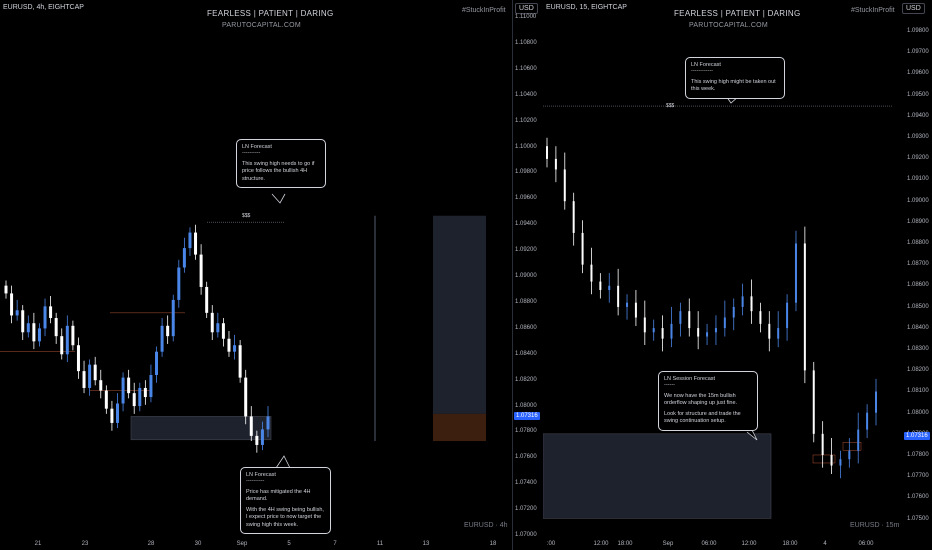 The height and width of the screenshot is (550, 932). I want to click on right-y-tick: 1.08700, so click(918, 264).